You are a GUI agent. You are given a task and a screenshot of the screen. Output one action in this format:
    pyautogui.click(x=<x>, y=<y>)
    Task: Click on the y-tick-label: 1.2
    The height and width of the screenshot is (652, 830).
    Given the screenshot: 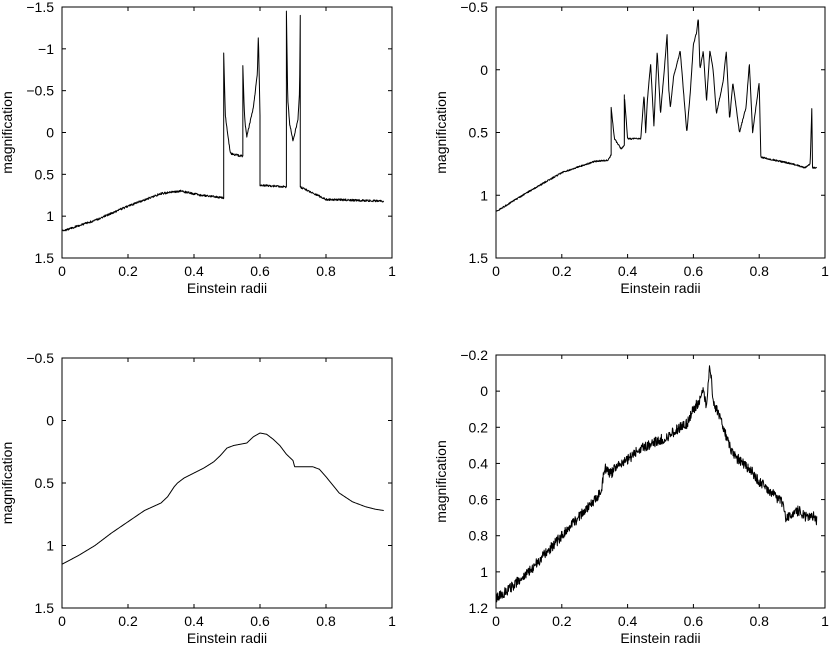 What is the action you would take?
    pyautogui.click(x=479, y=608)
    